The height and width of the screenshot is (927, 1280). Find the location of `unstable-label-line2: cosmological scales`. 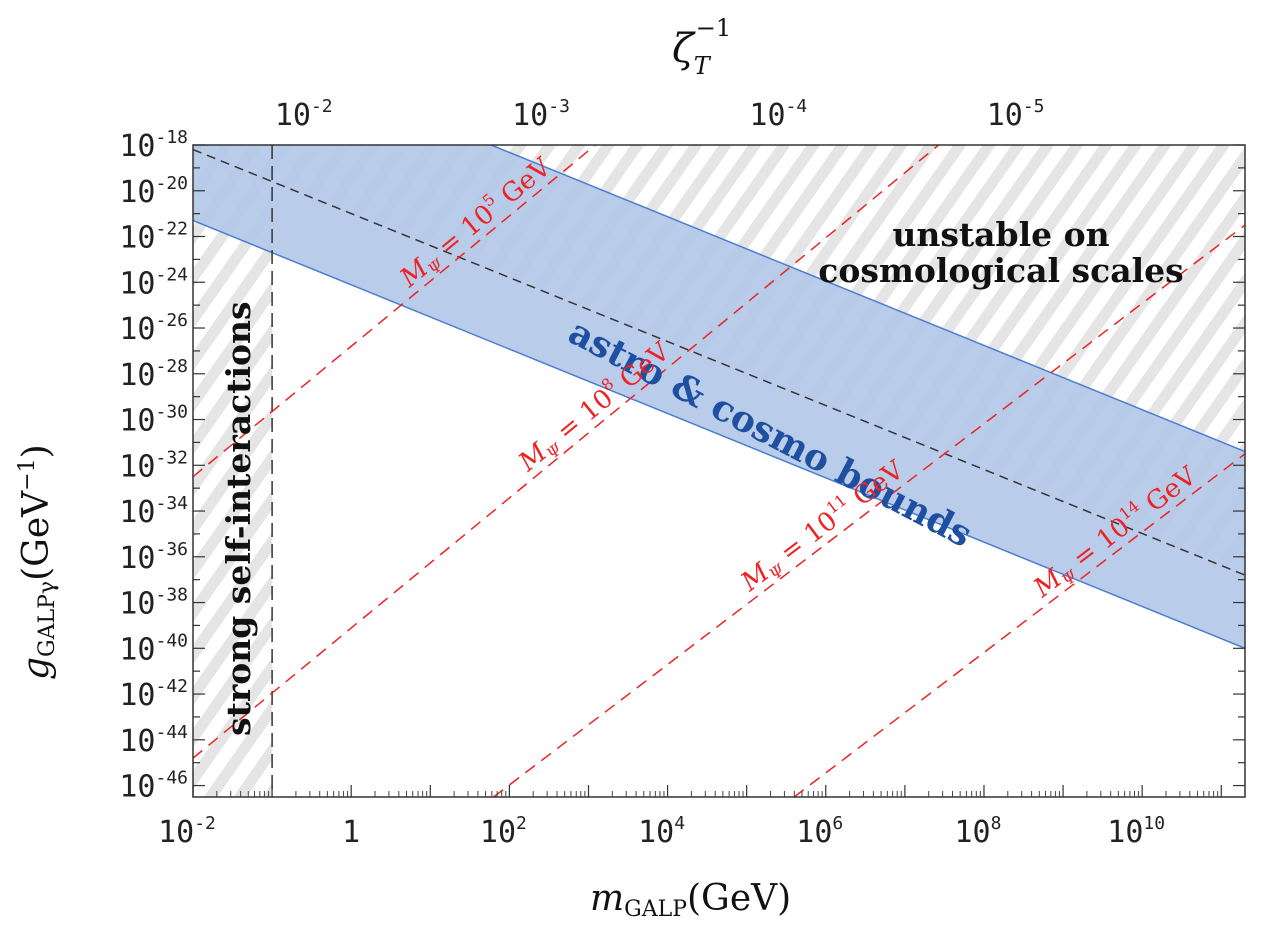

unstable-label-line2: cosmological scales is located at coordinates (1000, 270).